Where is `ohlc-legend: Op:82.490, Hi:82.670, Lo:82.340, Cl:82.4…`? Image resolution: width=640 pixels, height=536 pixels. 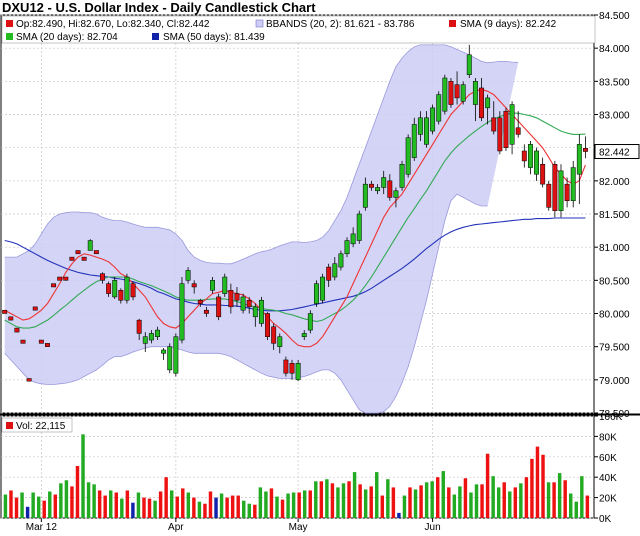 ohlc-legend: Op:82.490, Hi:82.670, Lo:82.340, Cl:82.4… is located at coordinates (113, 24).